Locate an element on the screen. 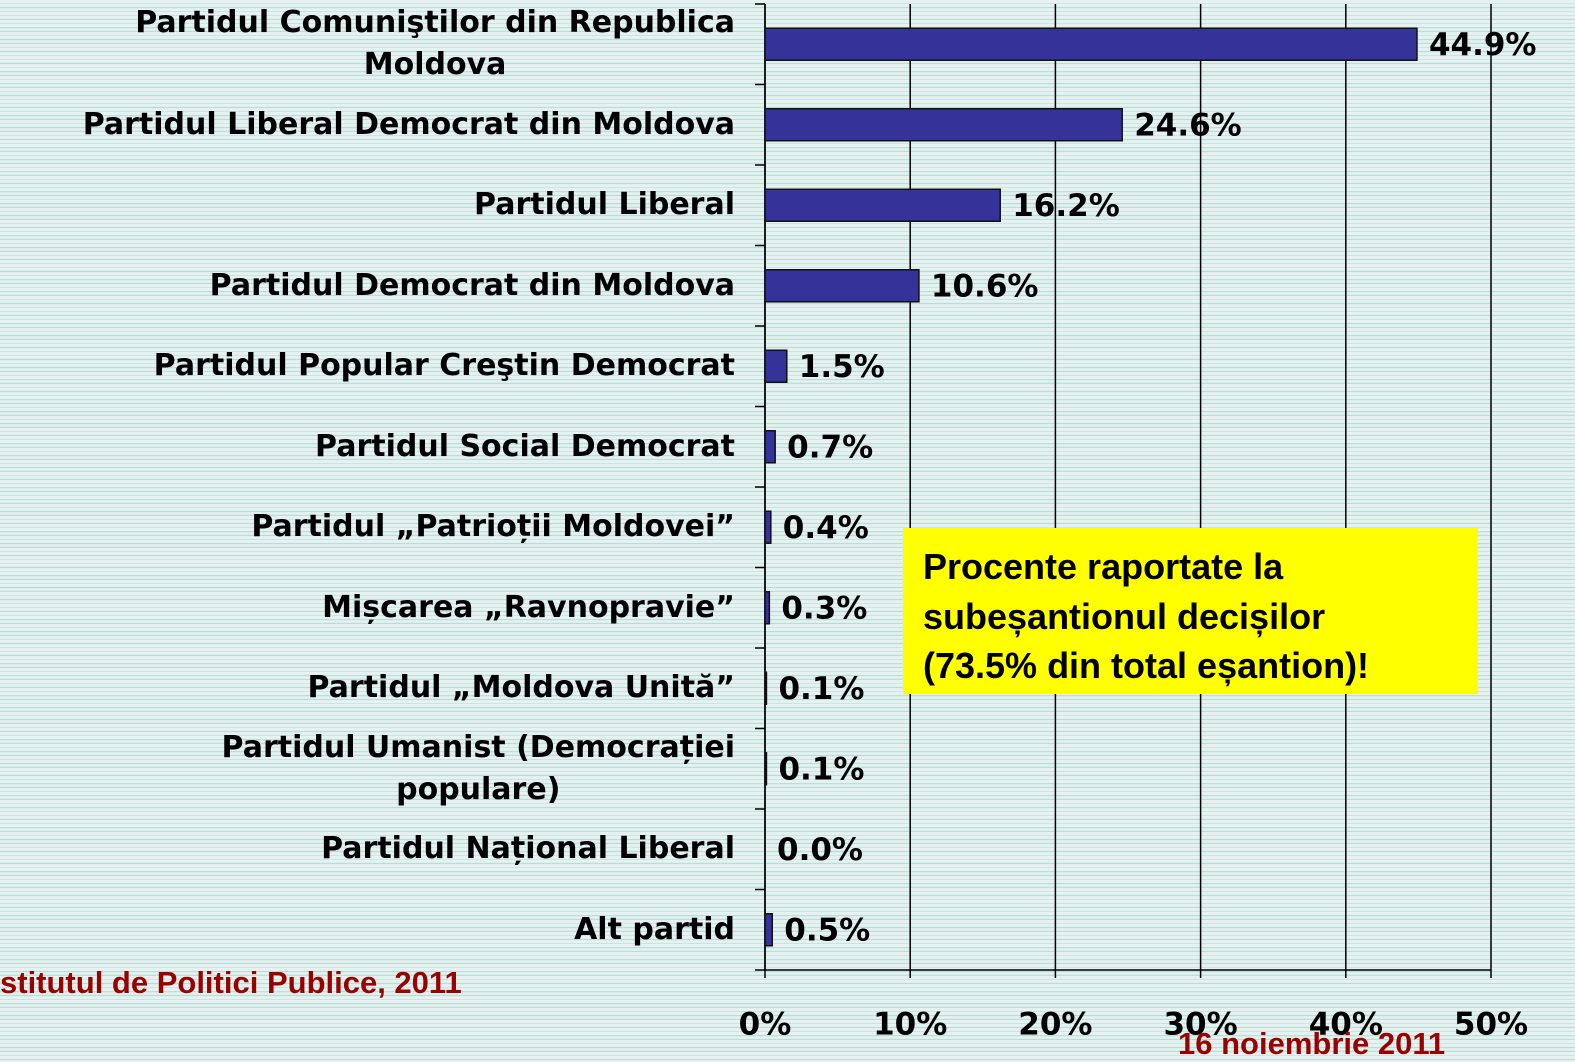 The image size is (1575, 1062). value-label: 0.3% is located at coordinates (824, 608).